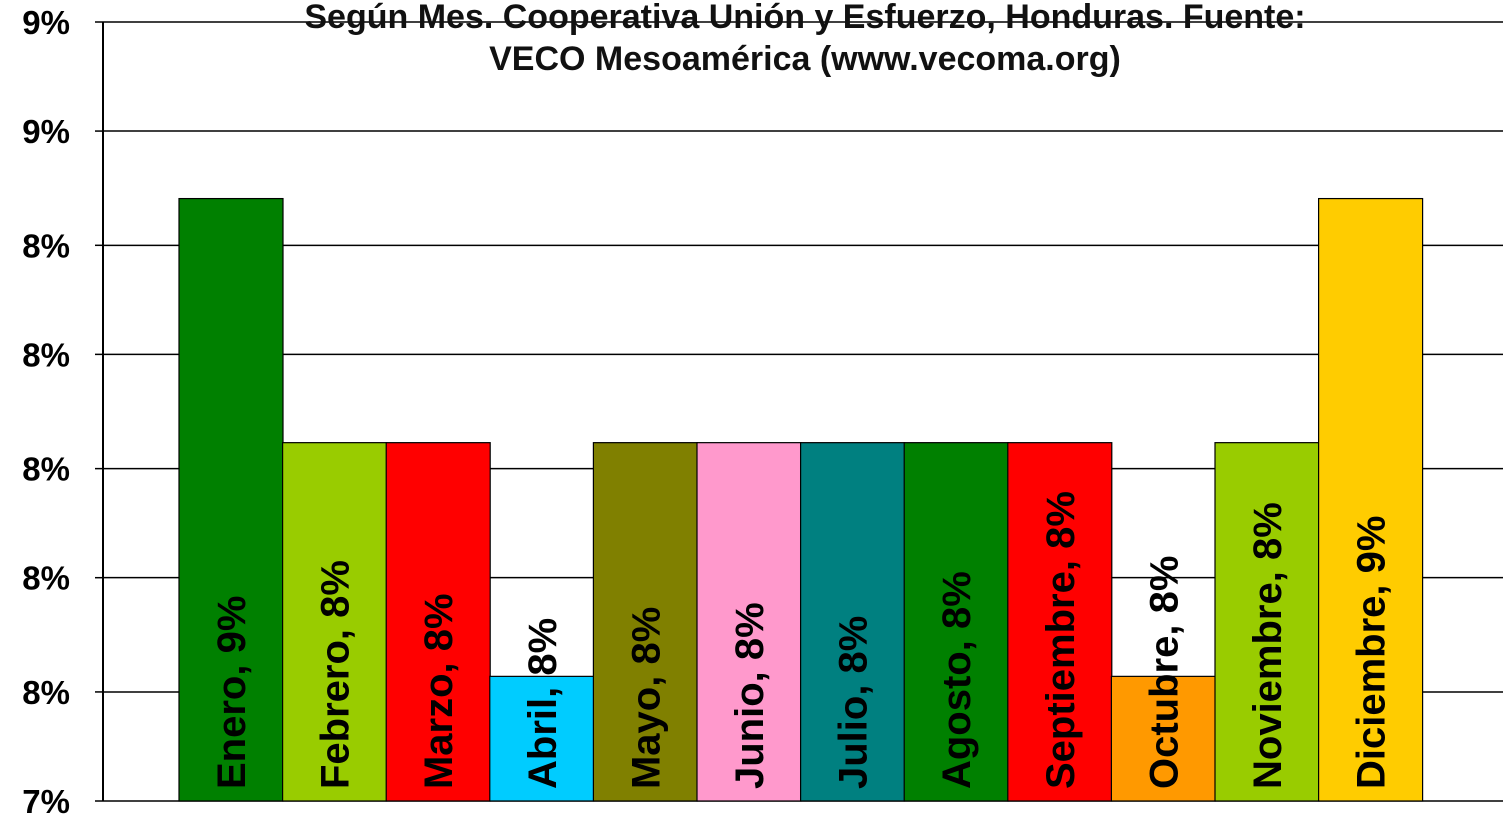  What do you see at coordinates (232, 692) in the screenshot?
I see `data-label-enero: Enero, 9%` at bounding box center [232, 692].